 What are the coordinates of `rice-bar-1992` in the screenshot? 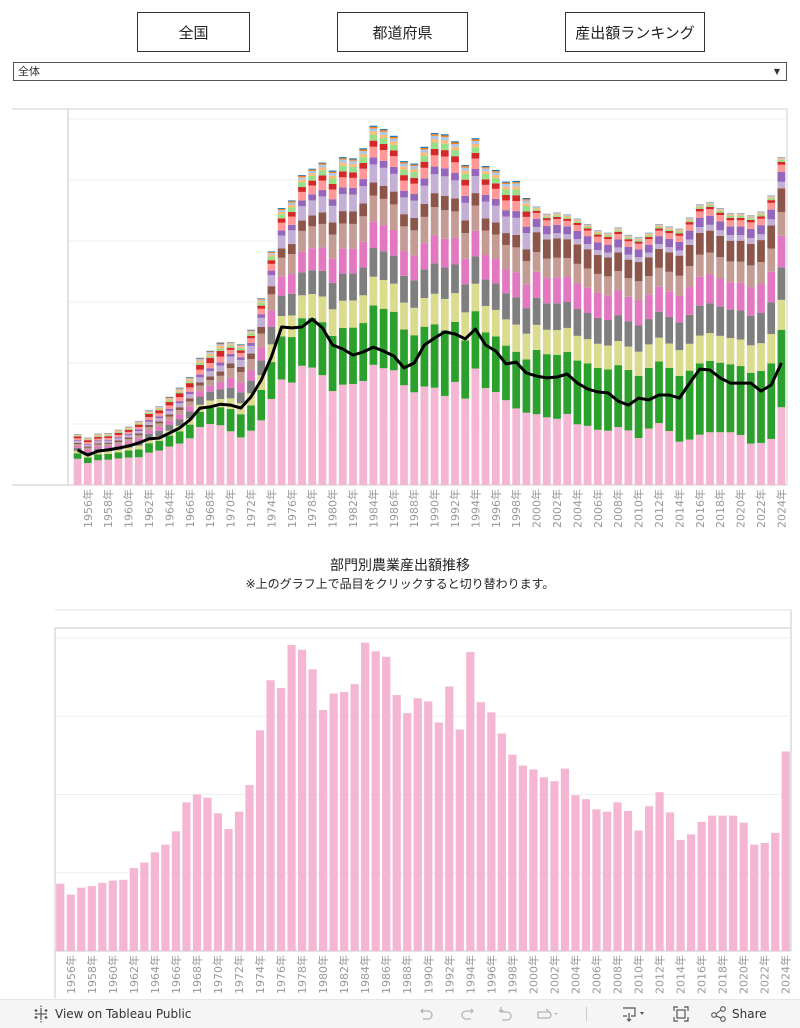 It's located at (449, 819).